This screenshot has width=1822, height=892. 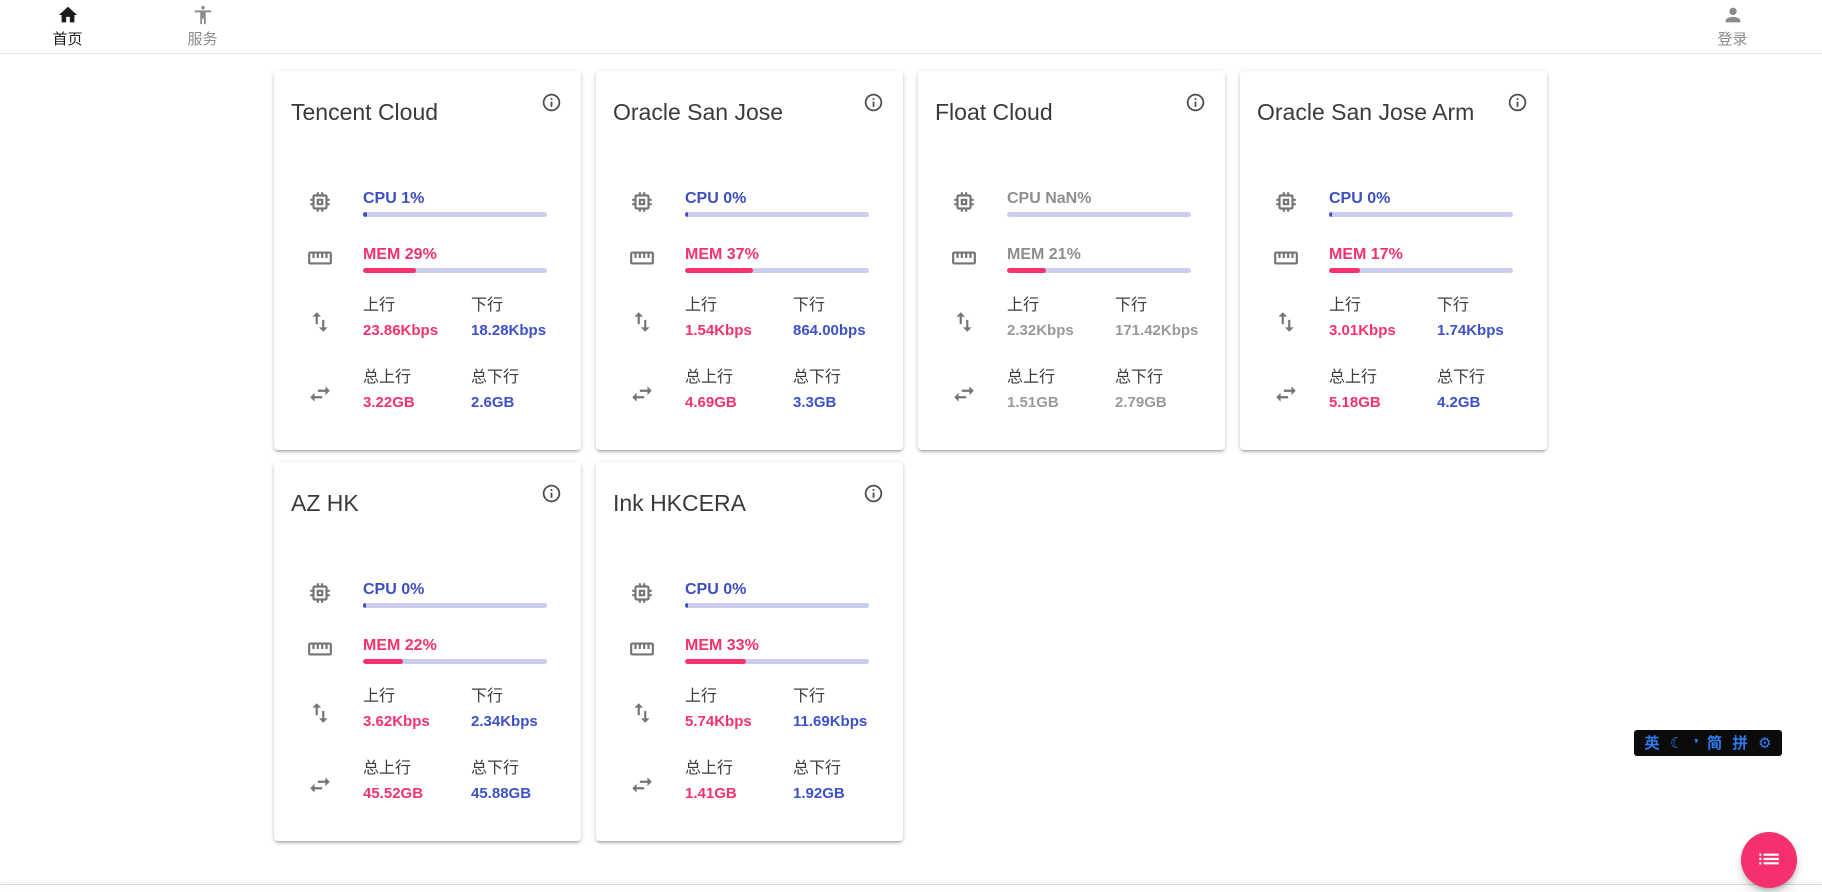 What do you see at coordinates (1740, 743) in the screenshot?
I see `ime-pinyin-mode: 拼` at bounding box center [1740, 743].